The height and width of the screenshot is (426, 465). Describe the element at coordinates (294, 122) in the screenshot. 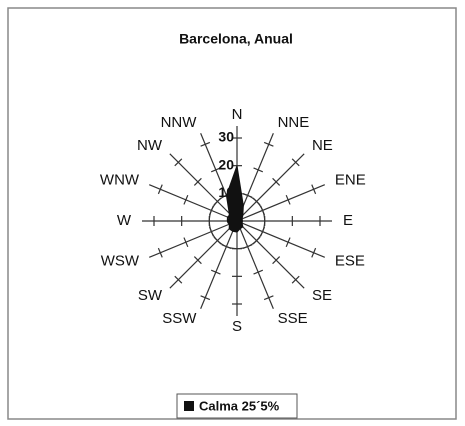

I see `direction-label: NNE` at that location.